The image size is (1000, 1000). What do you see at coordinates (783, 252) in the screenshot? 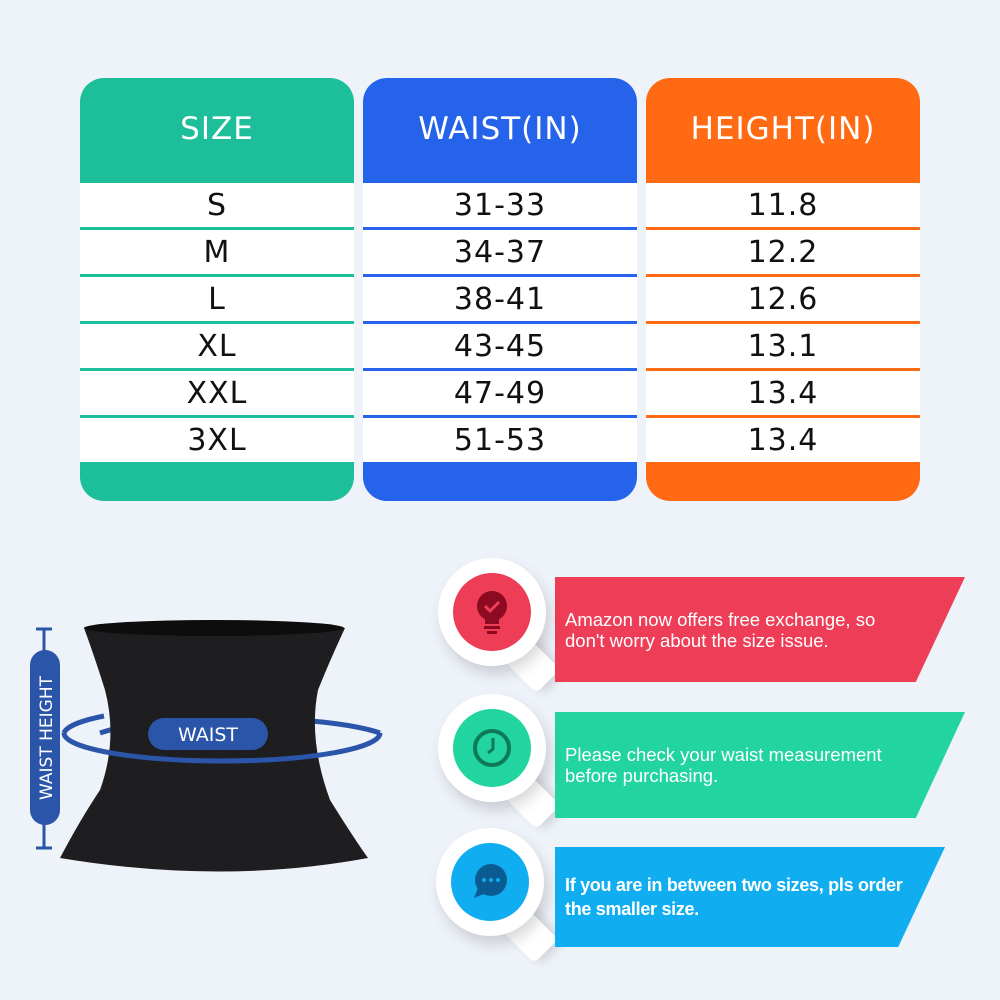
I see `height-cell: 12.2` at bounding box center [783, 252].